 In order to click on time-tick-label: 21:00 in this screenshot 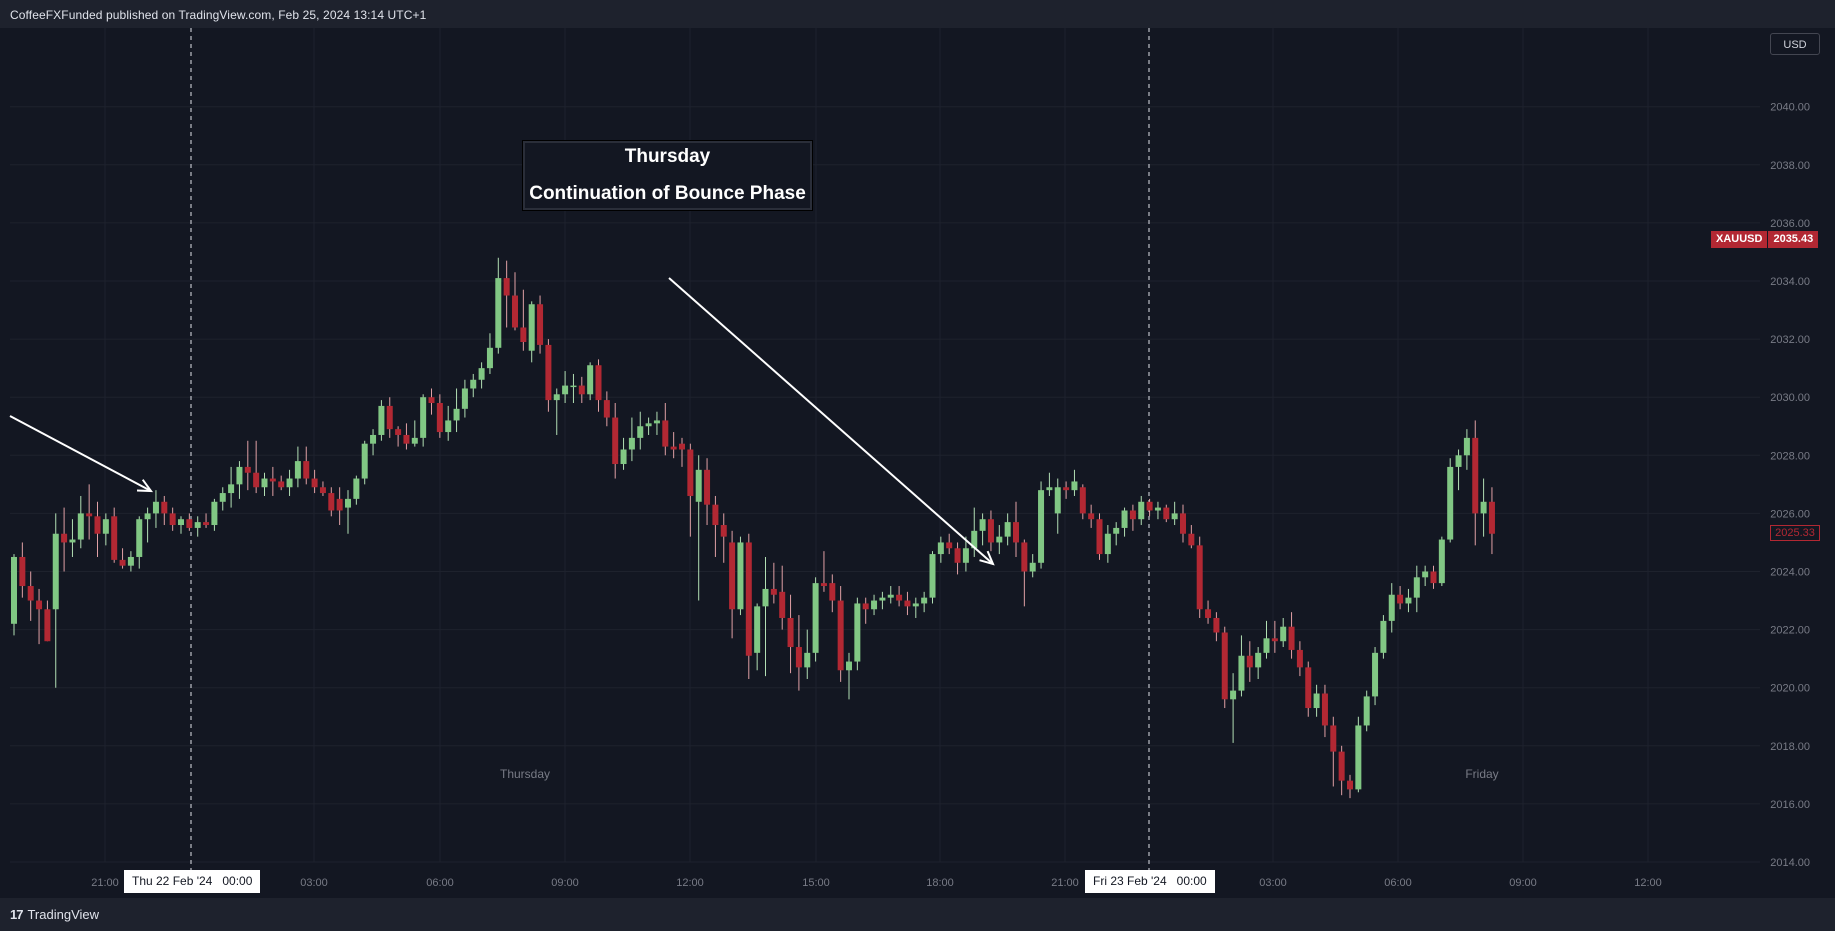, I will do `click(105, 883)`.